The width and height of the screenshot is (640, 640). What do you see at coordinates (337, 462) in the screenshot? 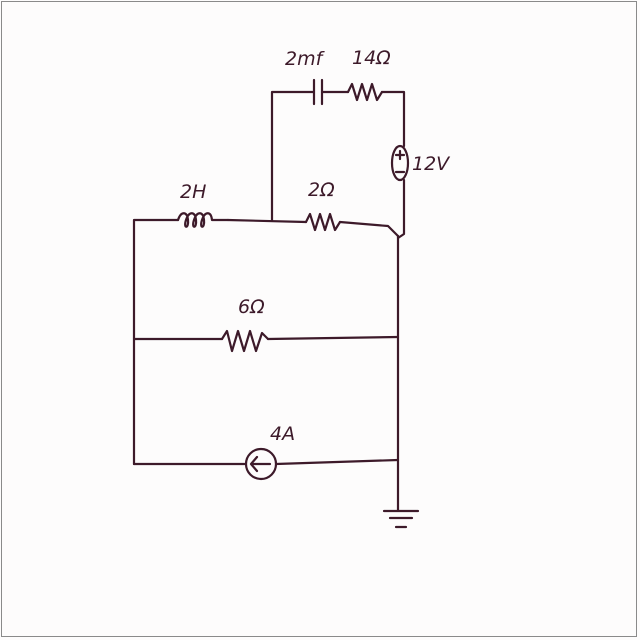
I see `wire-bottom-right` at bounding box center [337, 462].